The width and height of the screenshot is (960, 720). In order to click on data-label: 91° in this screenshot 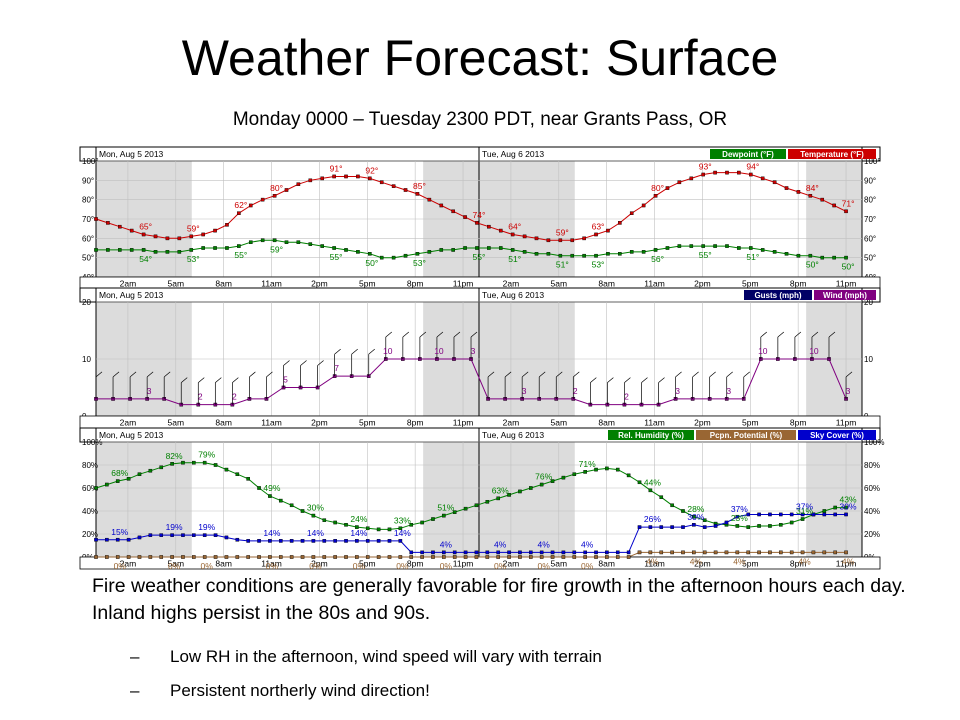, I will do `click(336, 168)`.